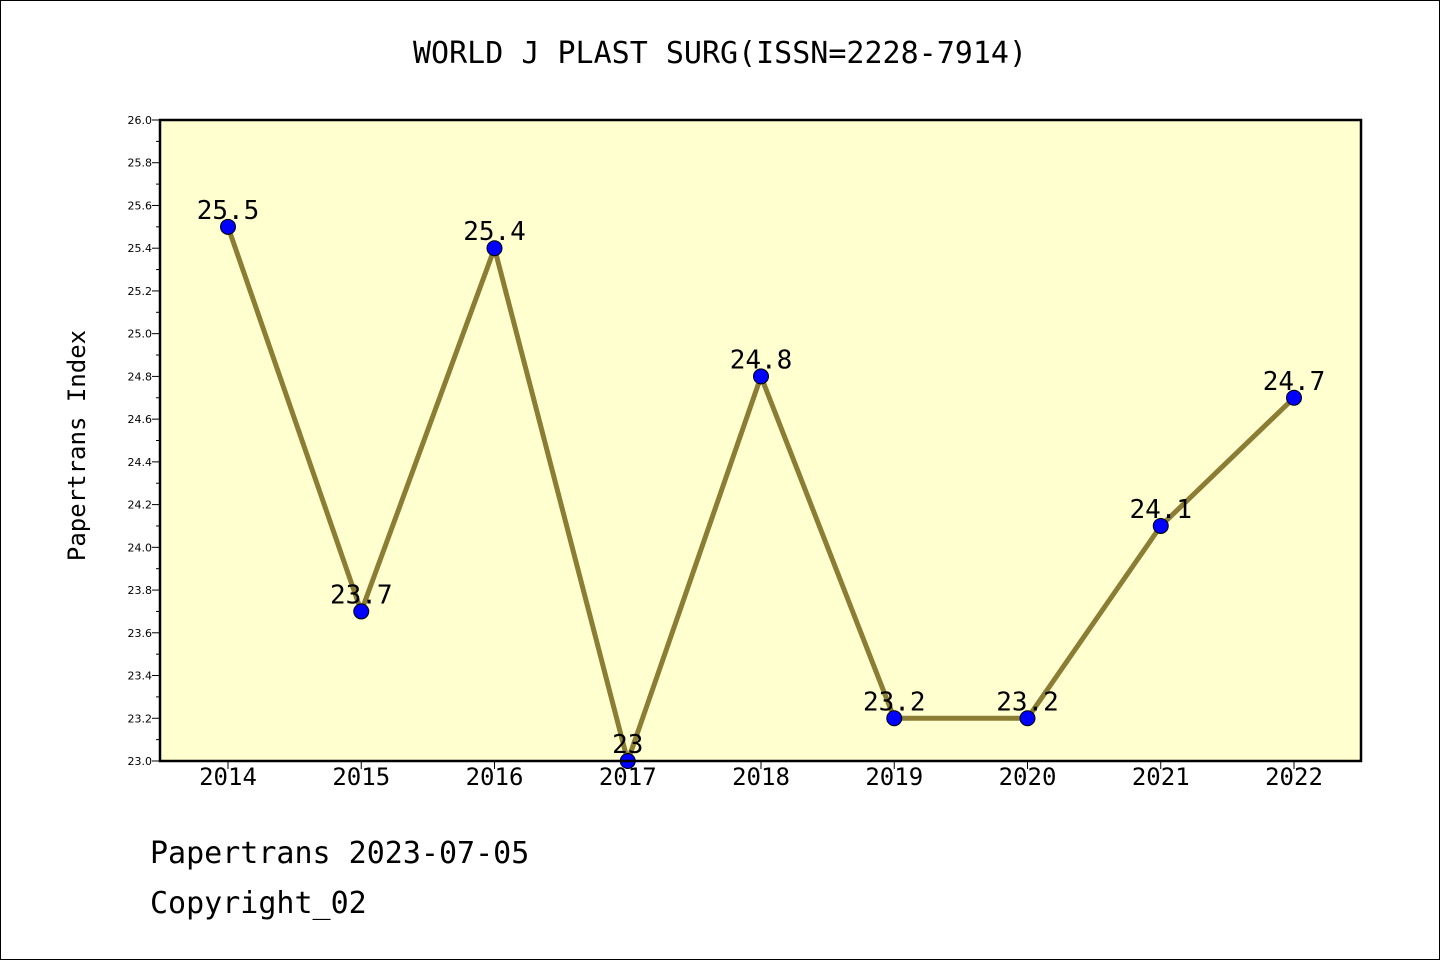  Describe the element at coordinates (627, 745) in the screenshot. I see `data-label: 23` at that location.